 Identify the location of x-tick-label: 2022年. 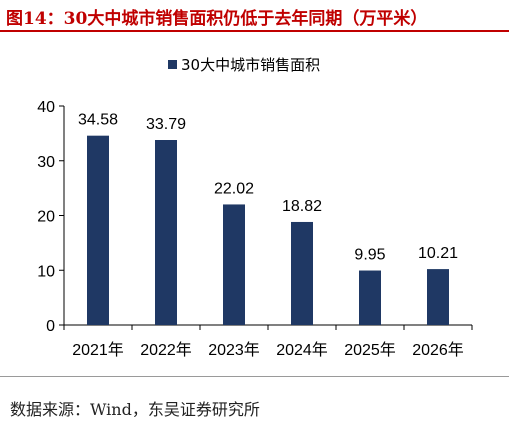
(166, 350).